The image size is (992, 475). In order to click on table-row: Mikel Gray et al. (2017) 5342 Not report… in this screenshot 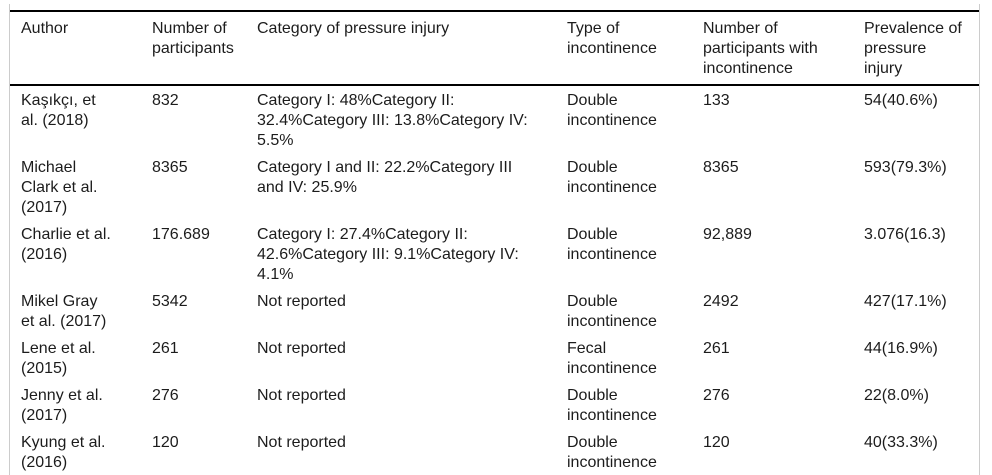, I will do `click(494, 310)`.